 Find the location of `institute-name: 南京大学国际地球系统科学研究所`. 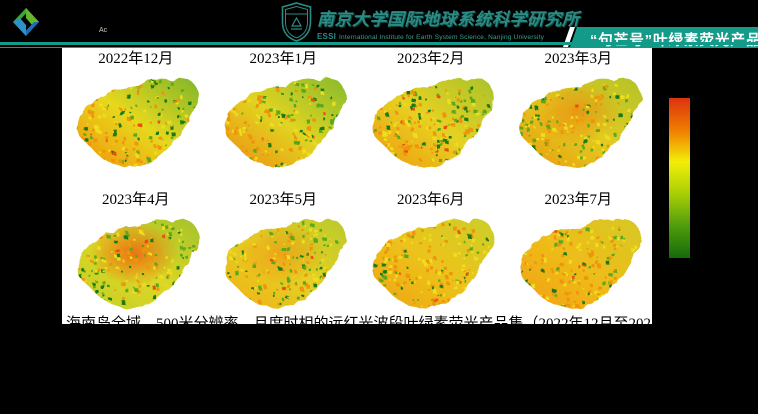

institute-name: 南京大学国际地球系统科学研究所 is located at coordinates (448, 19).